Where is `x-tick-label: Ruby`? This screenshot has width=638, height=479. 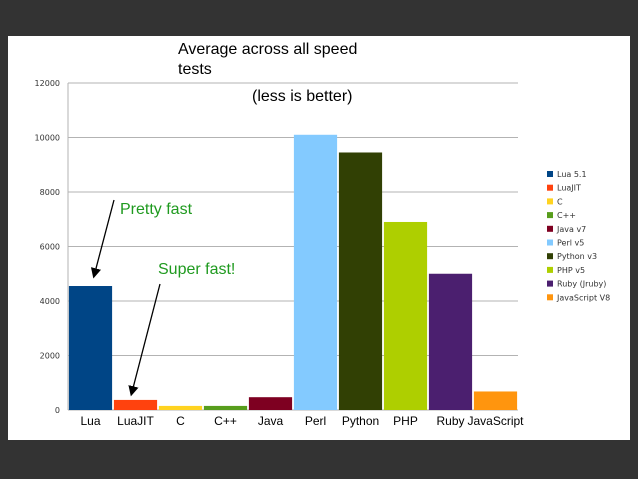 x-tick-label: Ruby is located at coordinates (450, 421).